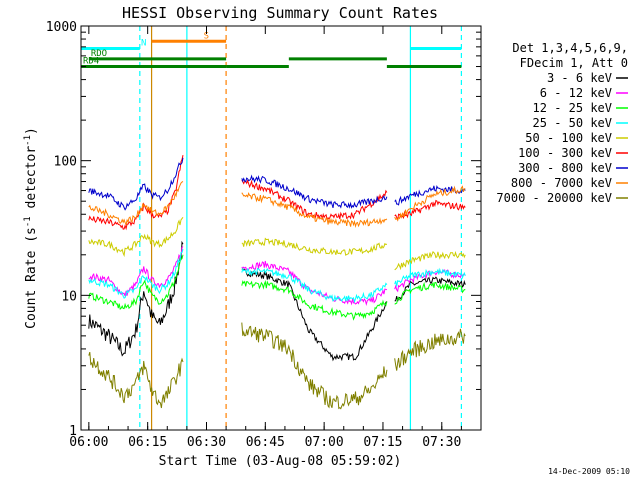  Describe the element at coordinates (572, 123) in the screenshot. I see `legend-entry-25-50-kev: 25 - 50 keV` at that location.